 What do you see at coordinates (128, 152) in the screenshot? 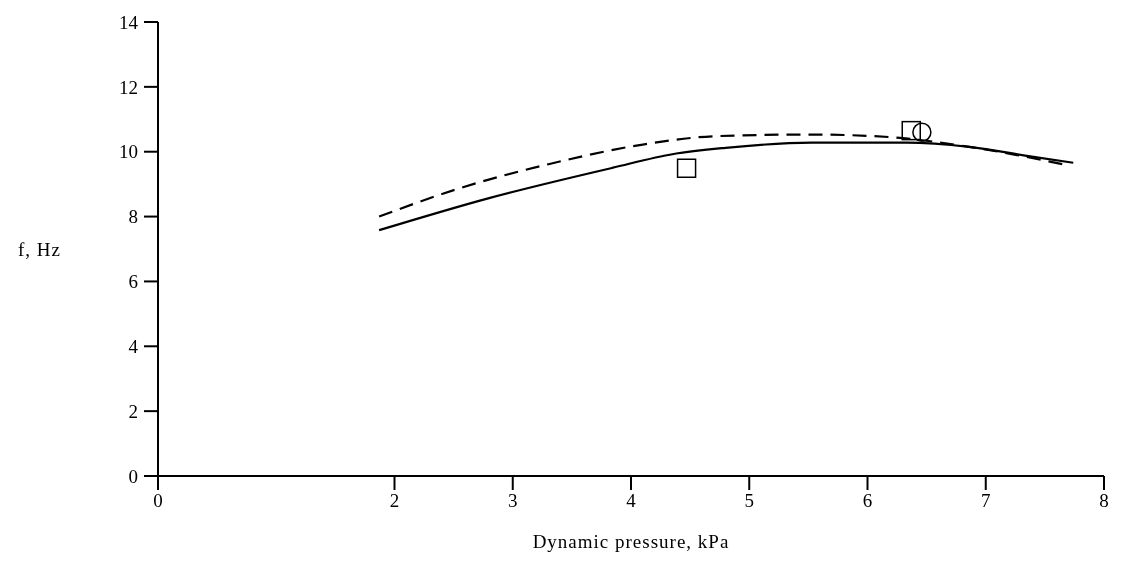
I see `y-tick-label: 10` at bounding box center [128, 152].